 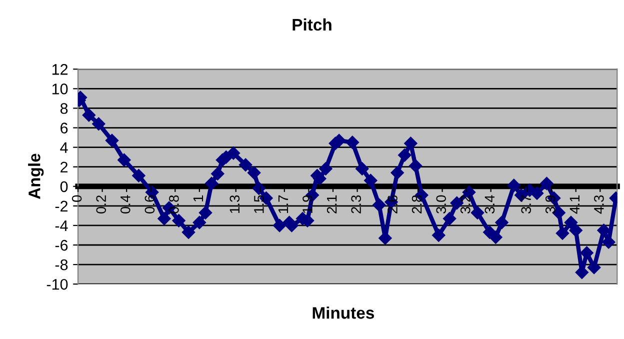 What do you see at coordinates (198, 198) in the screenshot?
I see `x-tick-label: 1` at bounding box center [198, 198].